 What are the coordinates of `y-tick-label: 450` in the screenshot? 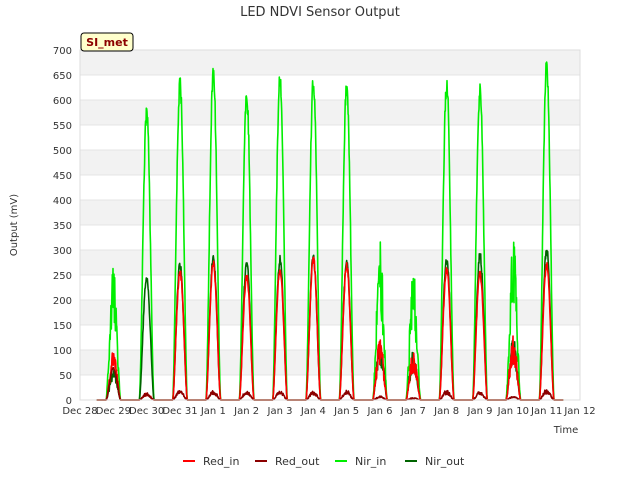 It's located at (62, 176).